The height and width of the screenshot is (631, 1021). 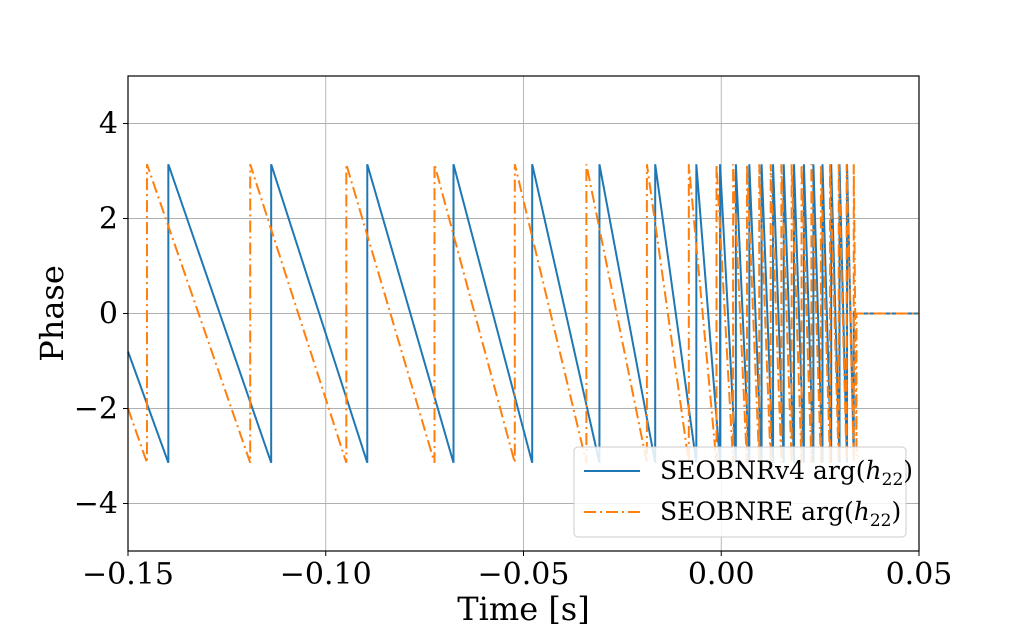 What do you see at coordinates (108, 219) in the screenshot?
I see `y-tick-label: 2` at bounding box center [108, 219].